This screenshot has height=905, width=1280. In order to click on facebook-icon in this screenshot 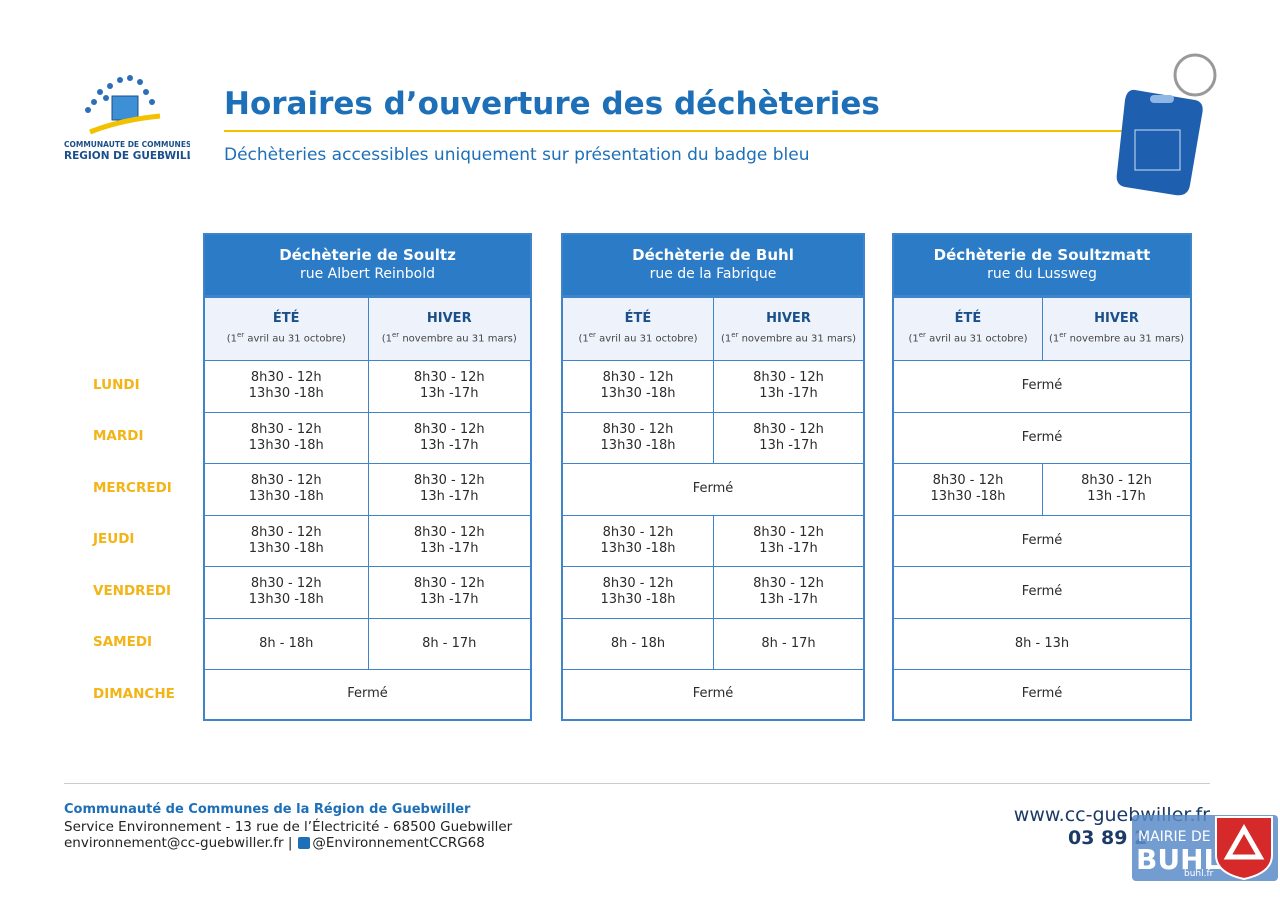, I will do `click(304, 843)`.